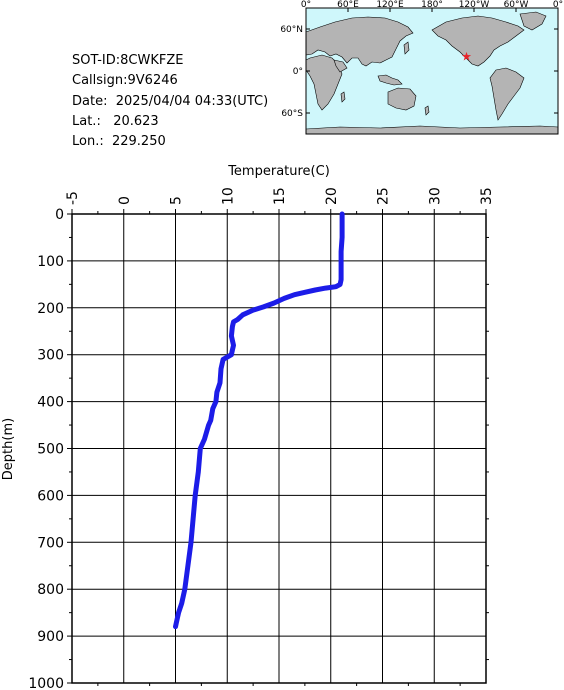 This screenshot has height=690, width=564. What do you see at coordinates (340, 66) in the screenshot?
I see `land-arabia` at bounding box center [340, 66].